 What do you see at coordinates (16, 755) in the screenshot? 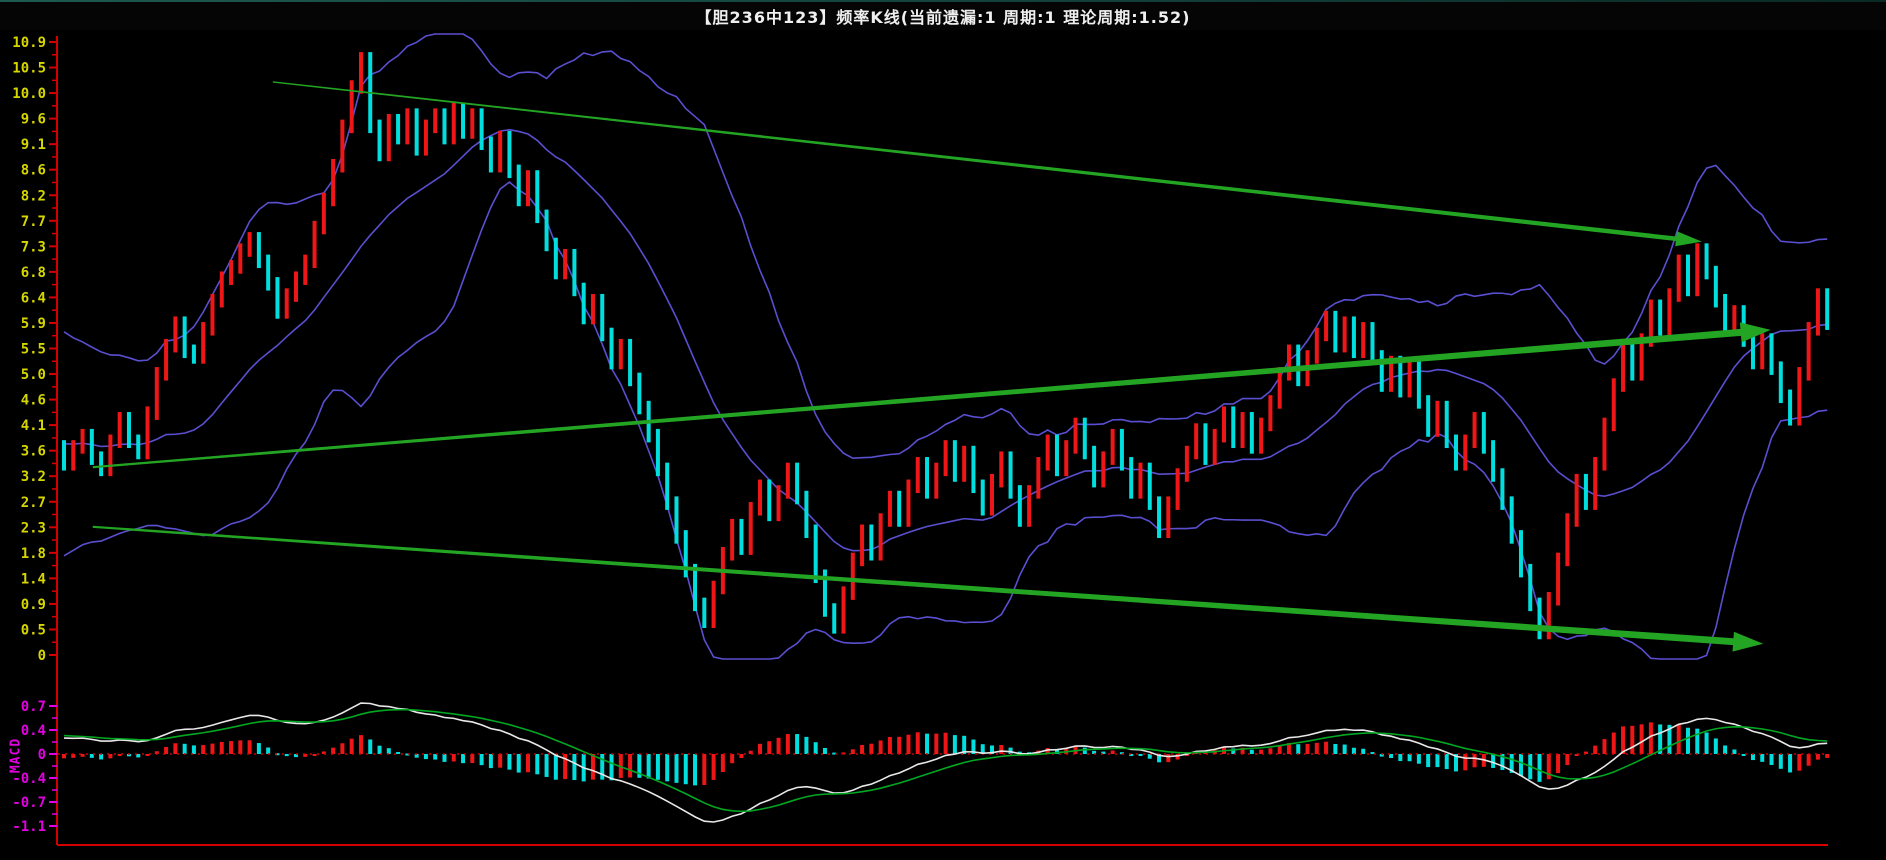
I see `macd-panel-label: MACD` at bounding box center [16, 755].